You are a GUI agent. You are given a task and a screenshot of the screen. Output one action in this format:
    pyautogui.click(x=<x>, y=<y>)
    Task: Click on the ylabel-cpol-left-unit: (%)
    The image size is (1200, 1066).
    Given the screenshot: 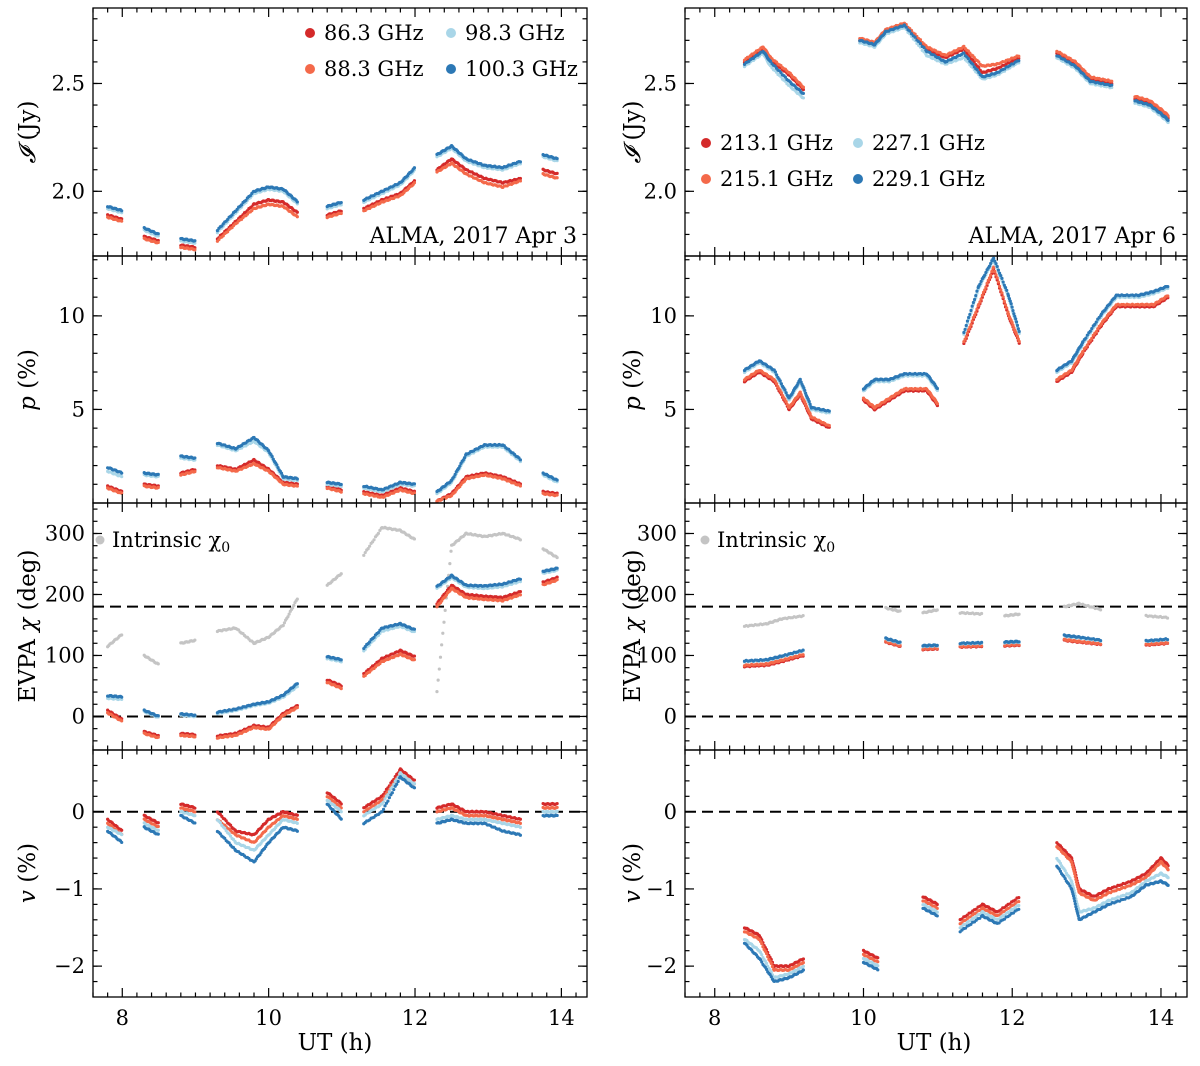 What is the action you would take?
    pyautogui.click(x=28, y=863)
    